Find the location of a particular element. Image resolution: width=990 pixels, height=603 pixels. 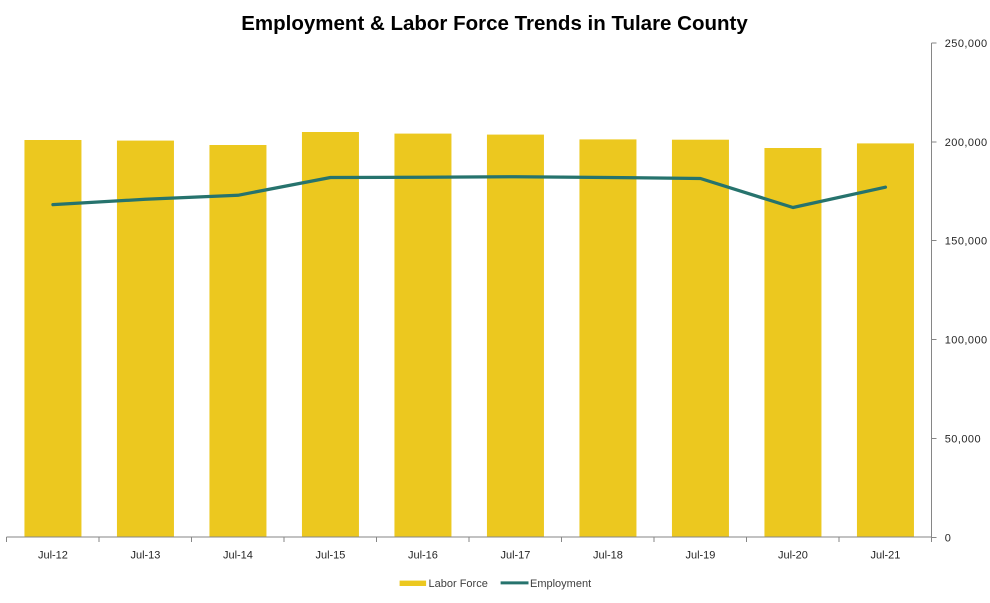

svg-text: Jul-17 is located at coordinates (515, 556).